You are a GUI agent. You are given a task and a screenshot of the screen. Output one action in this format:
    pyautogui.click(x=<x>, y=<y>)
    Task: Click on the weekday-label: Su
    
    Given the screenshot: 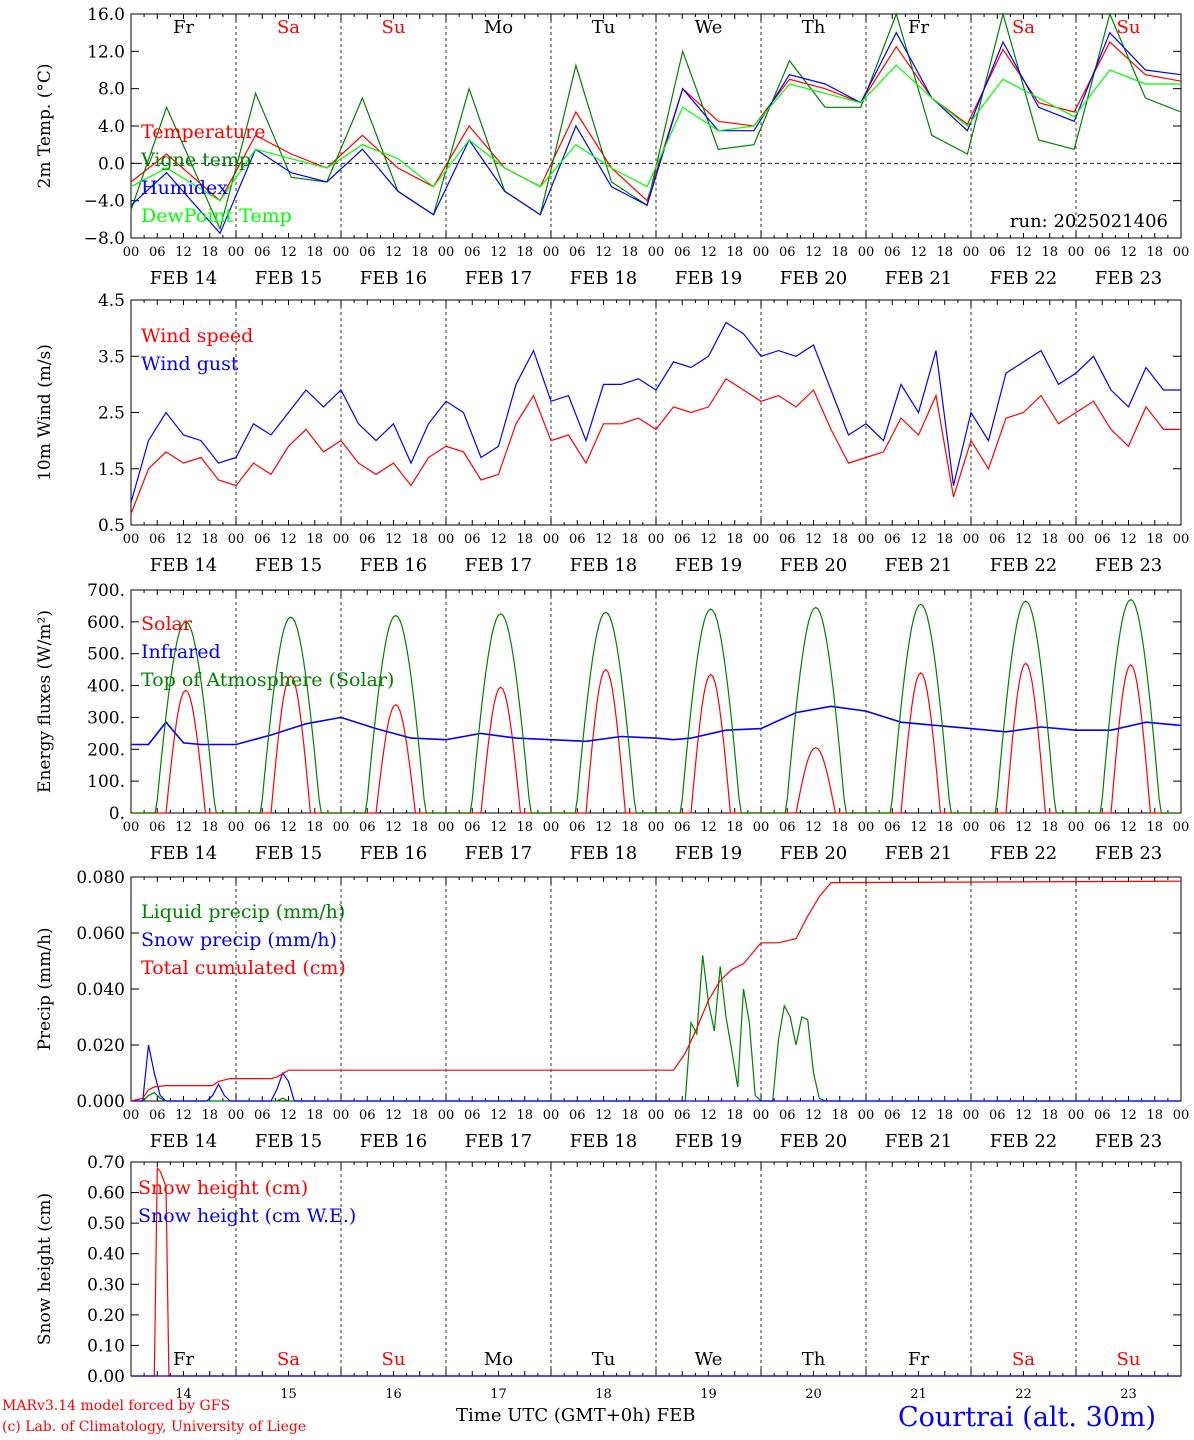 What is the action you would take?
    pyautogui.click(x=394, y=27)
    